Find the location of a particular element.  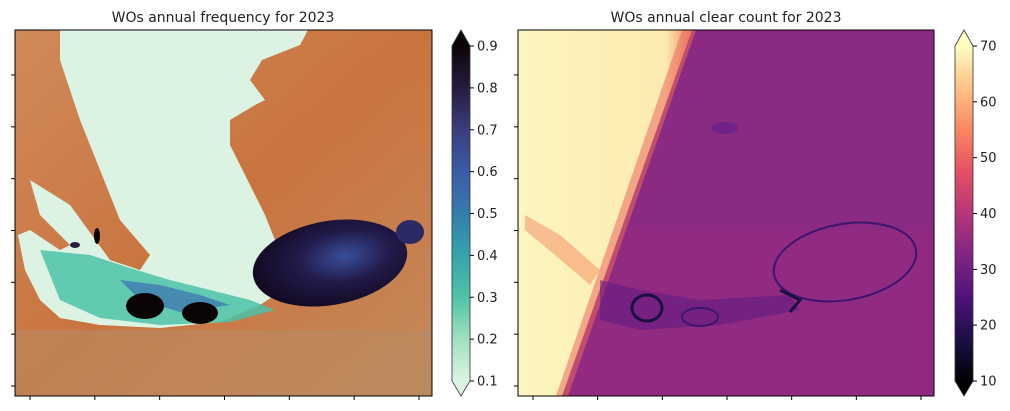

colorbar-tick-label: 10 is located at coordinates (988, 382).